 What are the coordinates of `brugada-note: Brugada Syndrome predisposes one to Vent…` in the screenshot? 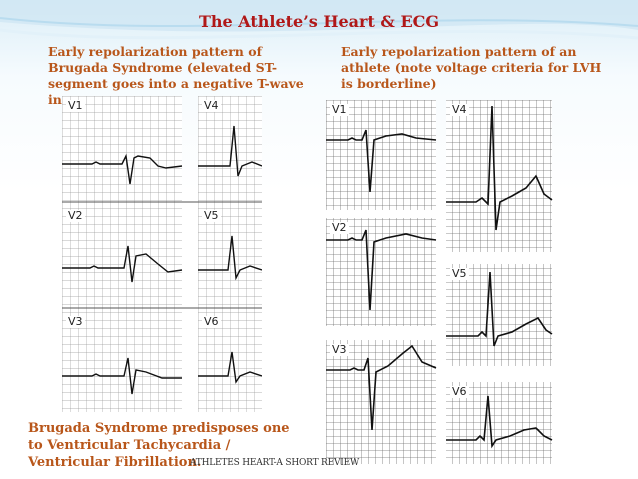 It's located at (159, 445).